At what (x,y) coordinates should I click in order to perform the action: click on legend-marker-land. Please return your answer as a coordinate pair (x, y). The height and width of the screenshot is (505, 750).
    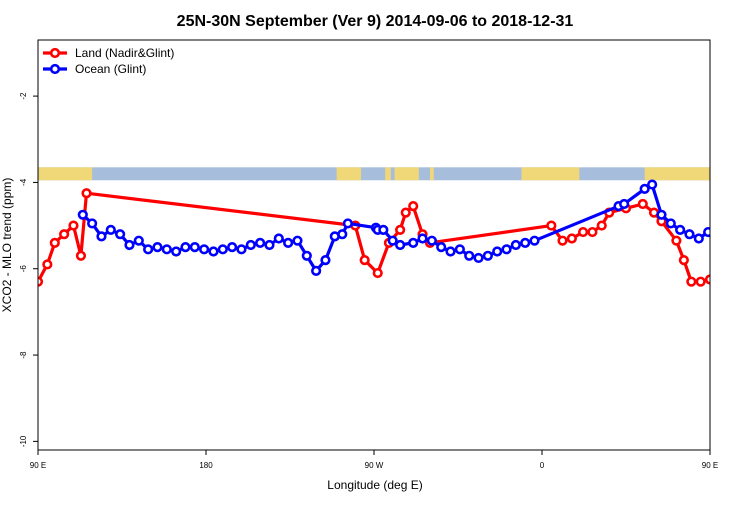
    Looking at the image, I should click on (55, 53).